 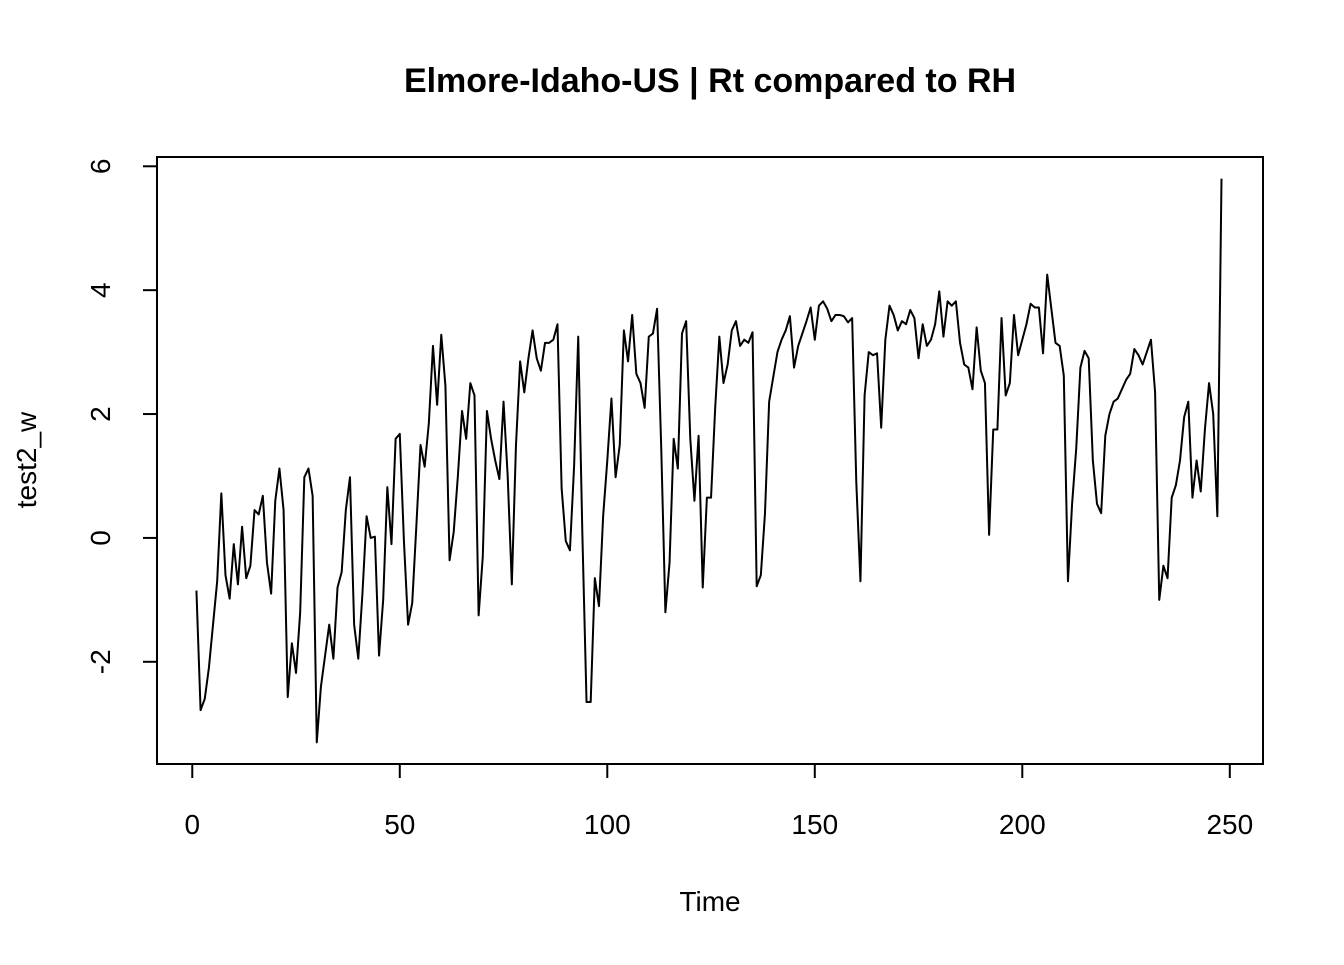 I want to click on y-tick-label: 4, so click(x=100, y=290).